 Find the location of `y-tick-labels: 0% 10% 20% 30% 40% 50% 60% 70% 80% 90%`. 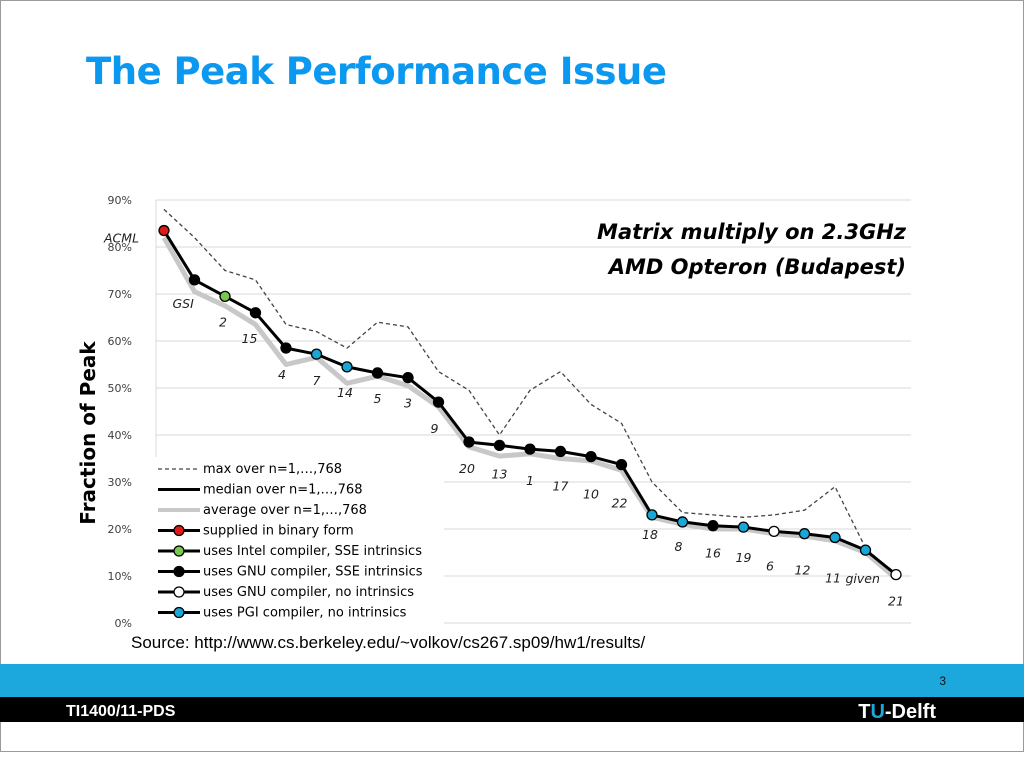

y-tick-labels: 0% 10% 20% 30% 40% 50% 60% 70% 80% 90% is located at coordinates (120, 412).